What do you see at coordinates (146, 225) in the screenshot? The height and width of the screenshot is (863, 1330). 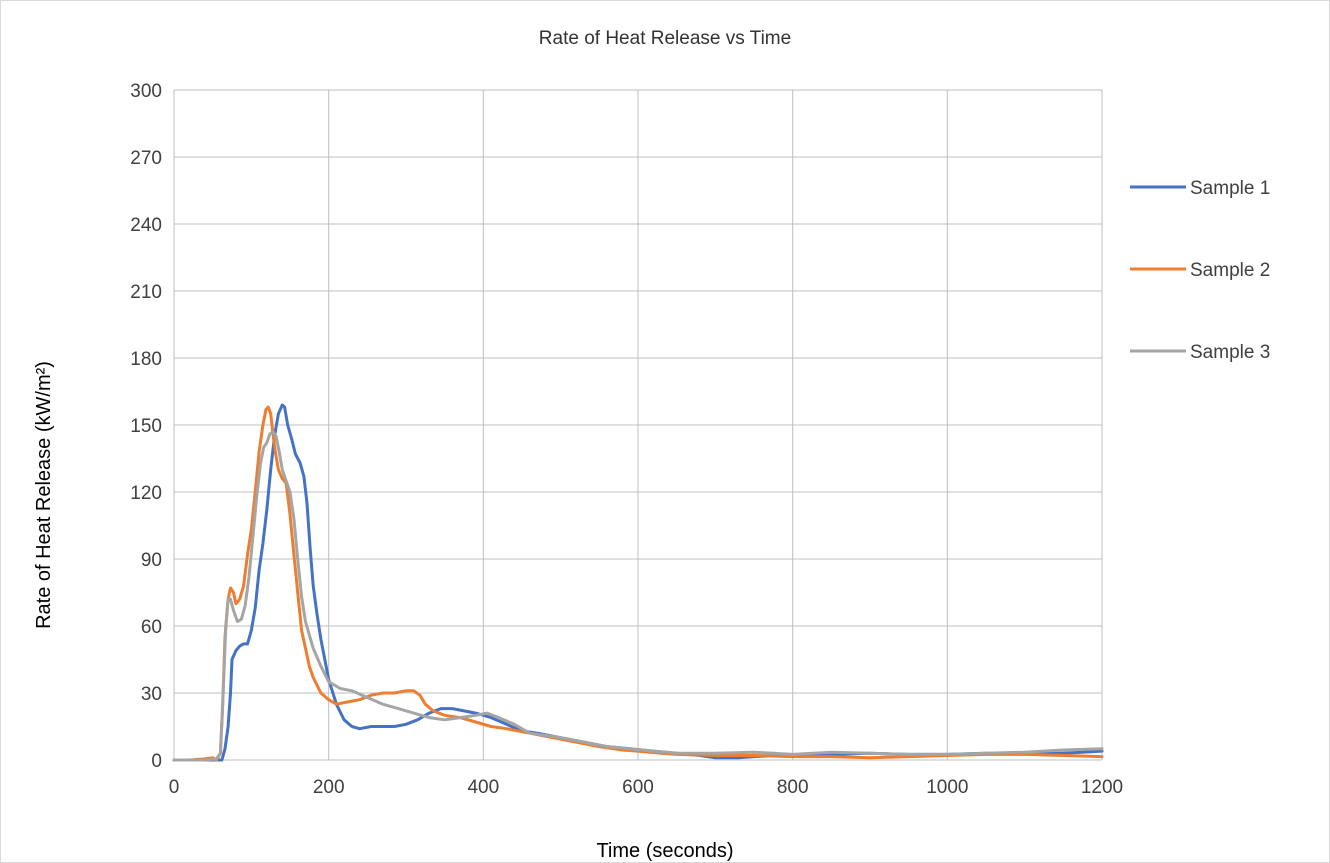 I see `y-tick-label: 240` at bounding box center [146, 225].